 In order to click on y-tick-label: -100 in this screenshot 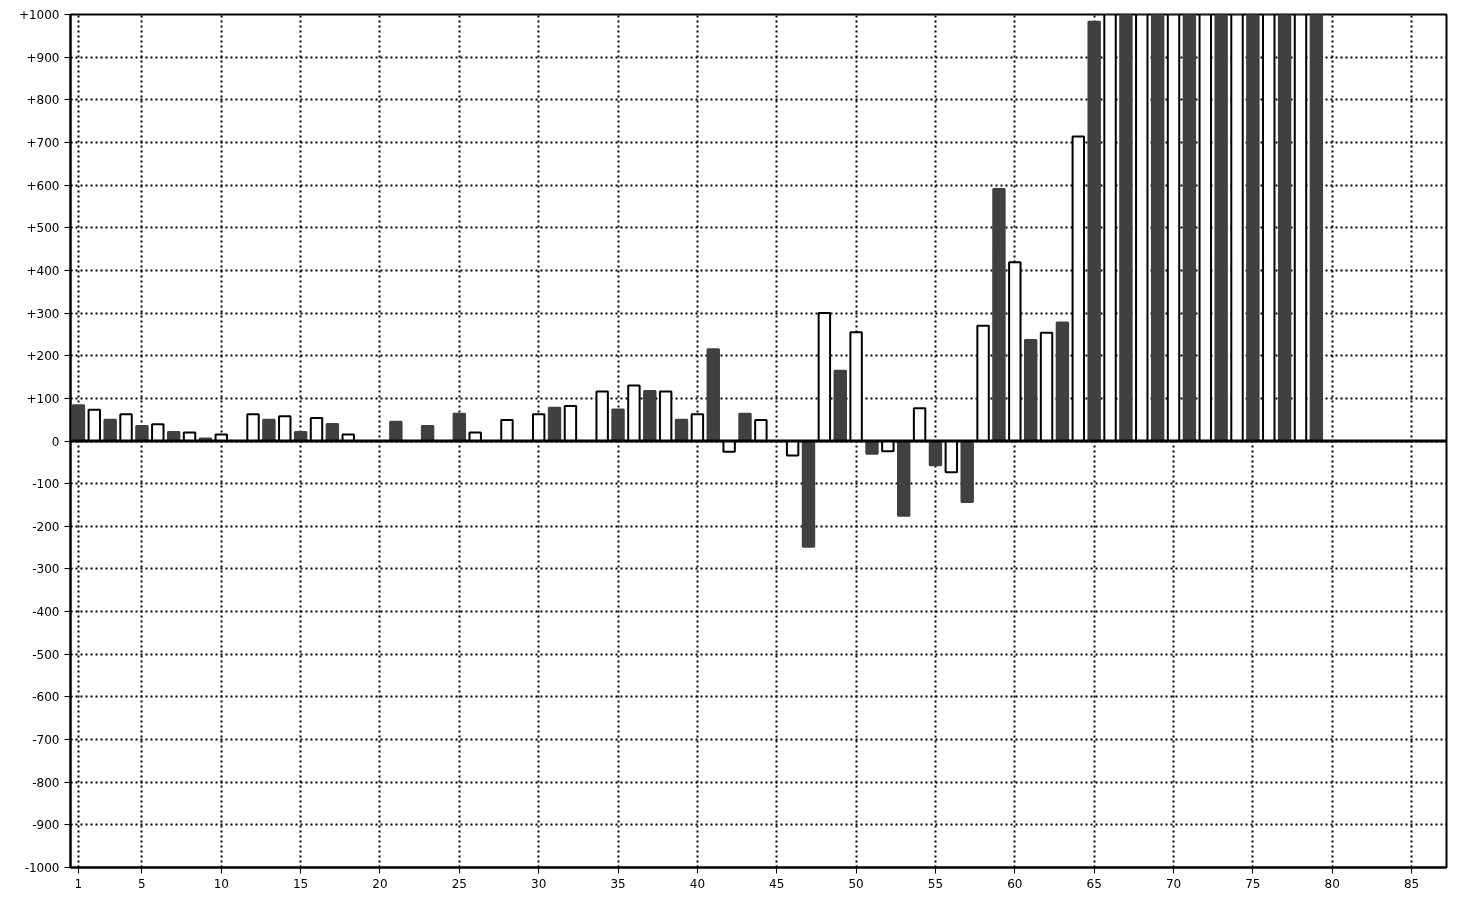, I will do `click(46, 484)`.